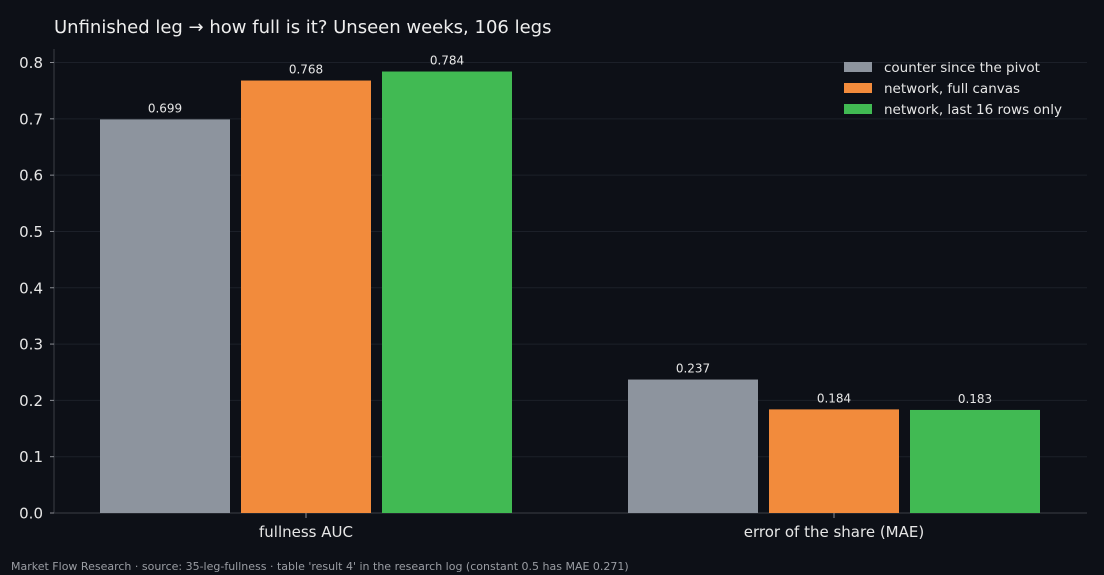 The image size is (1104, 575). What do you see at coordinates (693, 369) in the screenshot?
I see `bar-value-label: 0.237` at bounding box center [693, 369].